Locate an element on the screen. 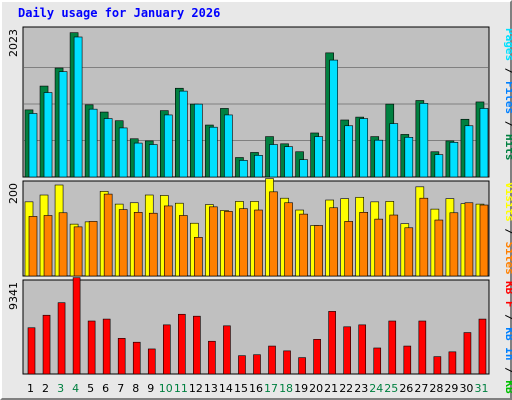 The width and height of the screenshot is (512, 400). x-tick-label-day-6: 6 is located at coordinates (105, 388).